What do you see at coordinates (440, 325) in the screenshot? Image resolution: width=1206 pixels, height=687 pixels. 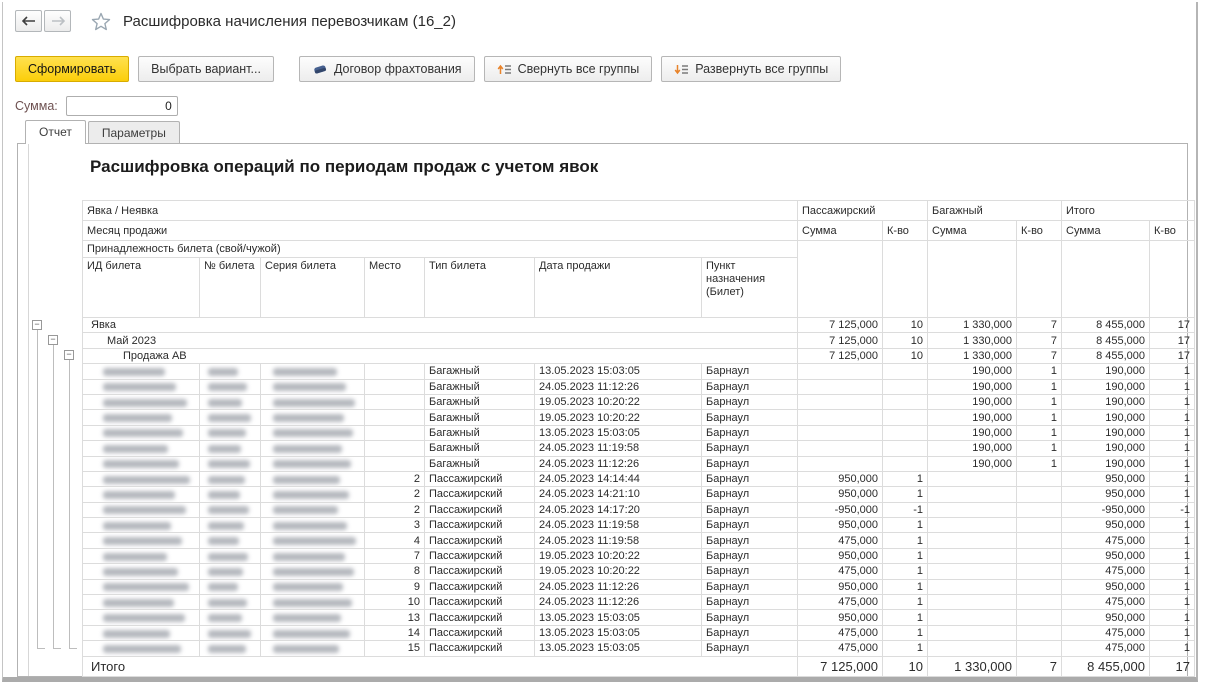 I see `group-label: Явка` at bounding box center [440, 325].